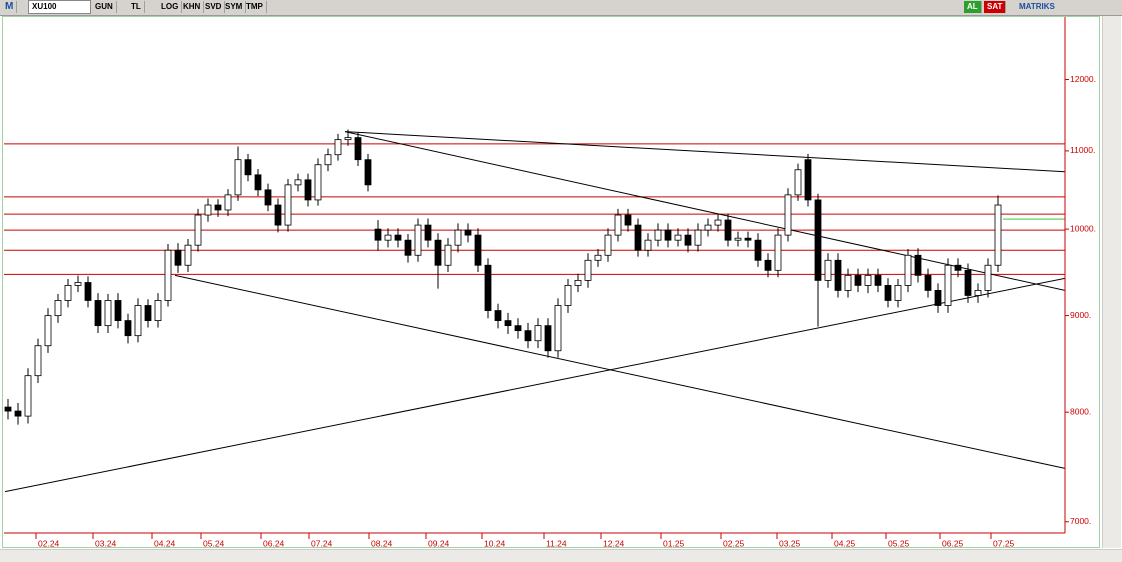 The width and height of the screenshot is (1122, 562). What do you see at coordinates (1080, 521) in the screenshot?
I see `y-tick-label: 7000.` at bounding box center [1080, 521].